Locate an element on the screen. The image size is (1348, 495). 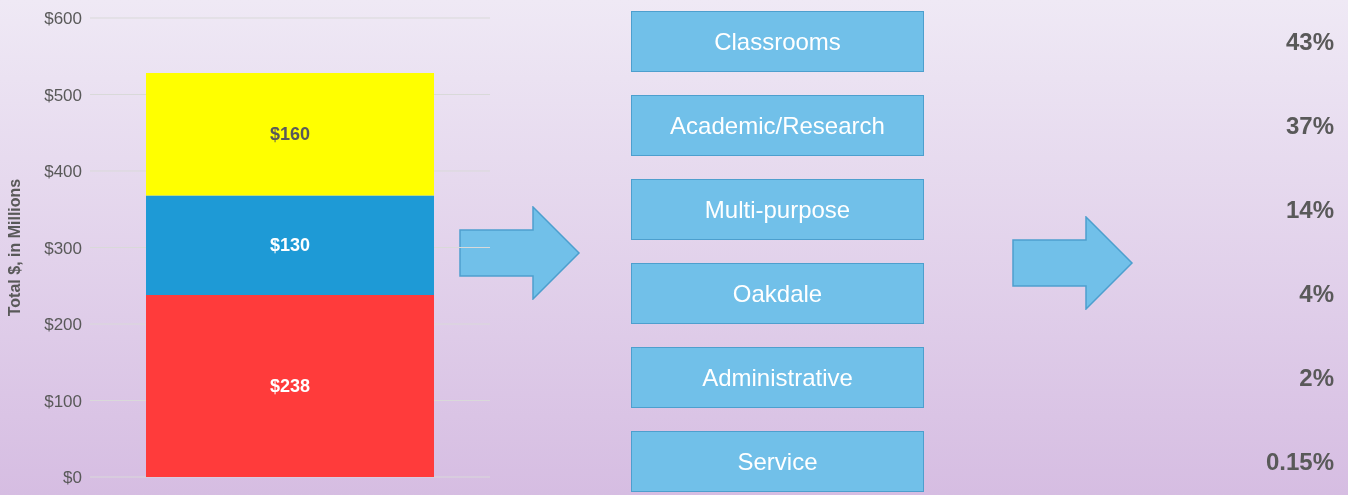
category-label: Academic/Research is located at coordinates (777, 125).